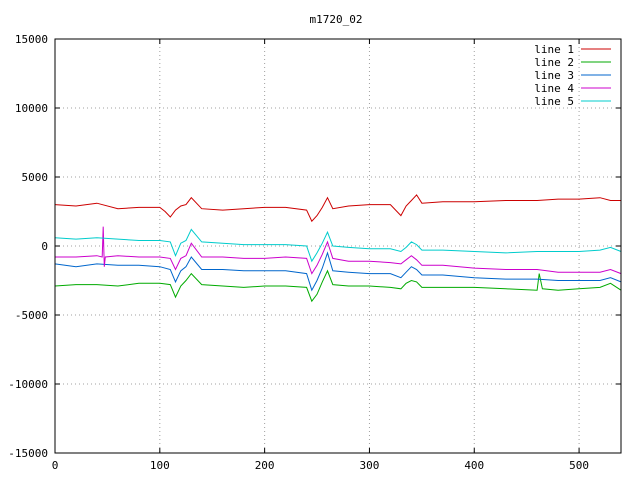 This screenshot has width=640, height=480. What do you see at coordinates (370, 465) in the screenshot?
I see `x-tick-label: 300` at bounding box center [370, 465].